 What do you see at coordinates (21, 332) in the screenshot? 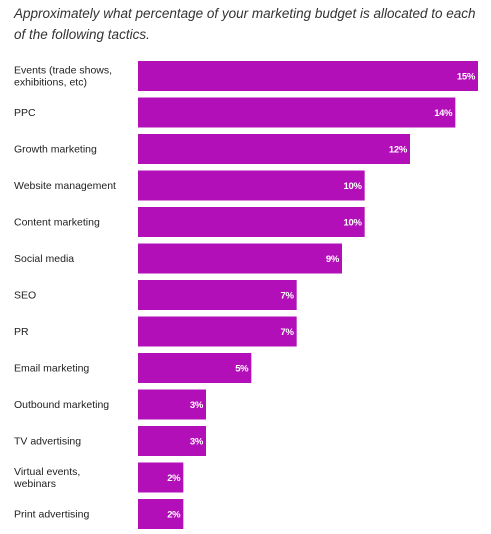
I see `category-label-7: PR` at bounding box center [21, 332].